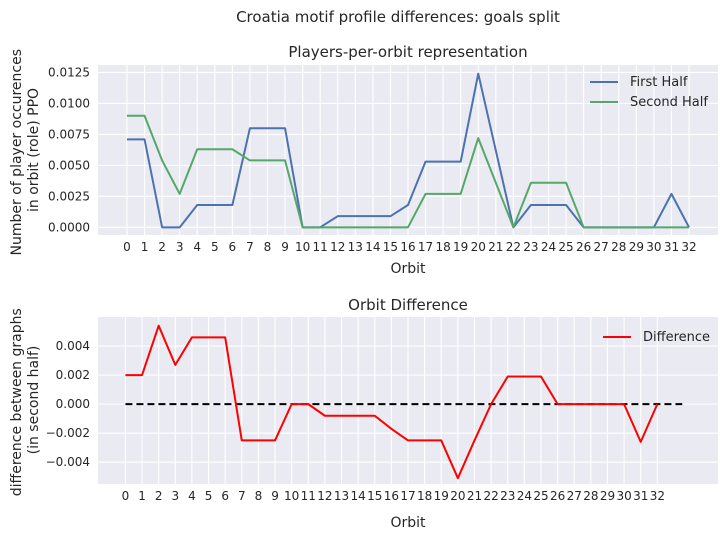 Image resolution: width=728 pixels, height=539 pixels. Describe the element at coordinates (659, 82) in the screenshot. I see `legend-label: First Half` at that location.